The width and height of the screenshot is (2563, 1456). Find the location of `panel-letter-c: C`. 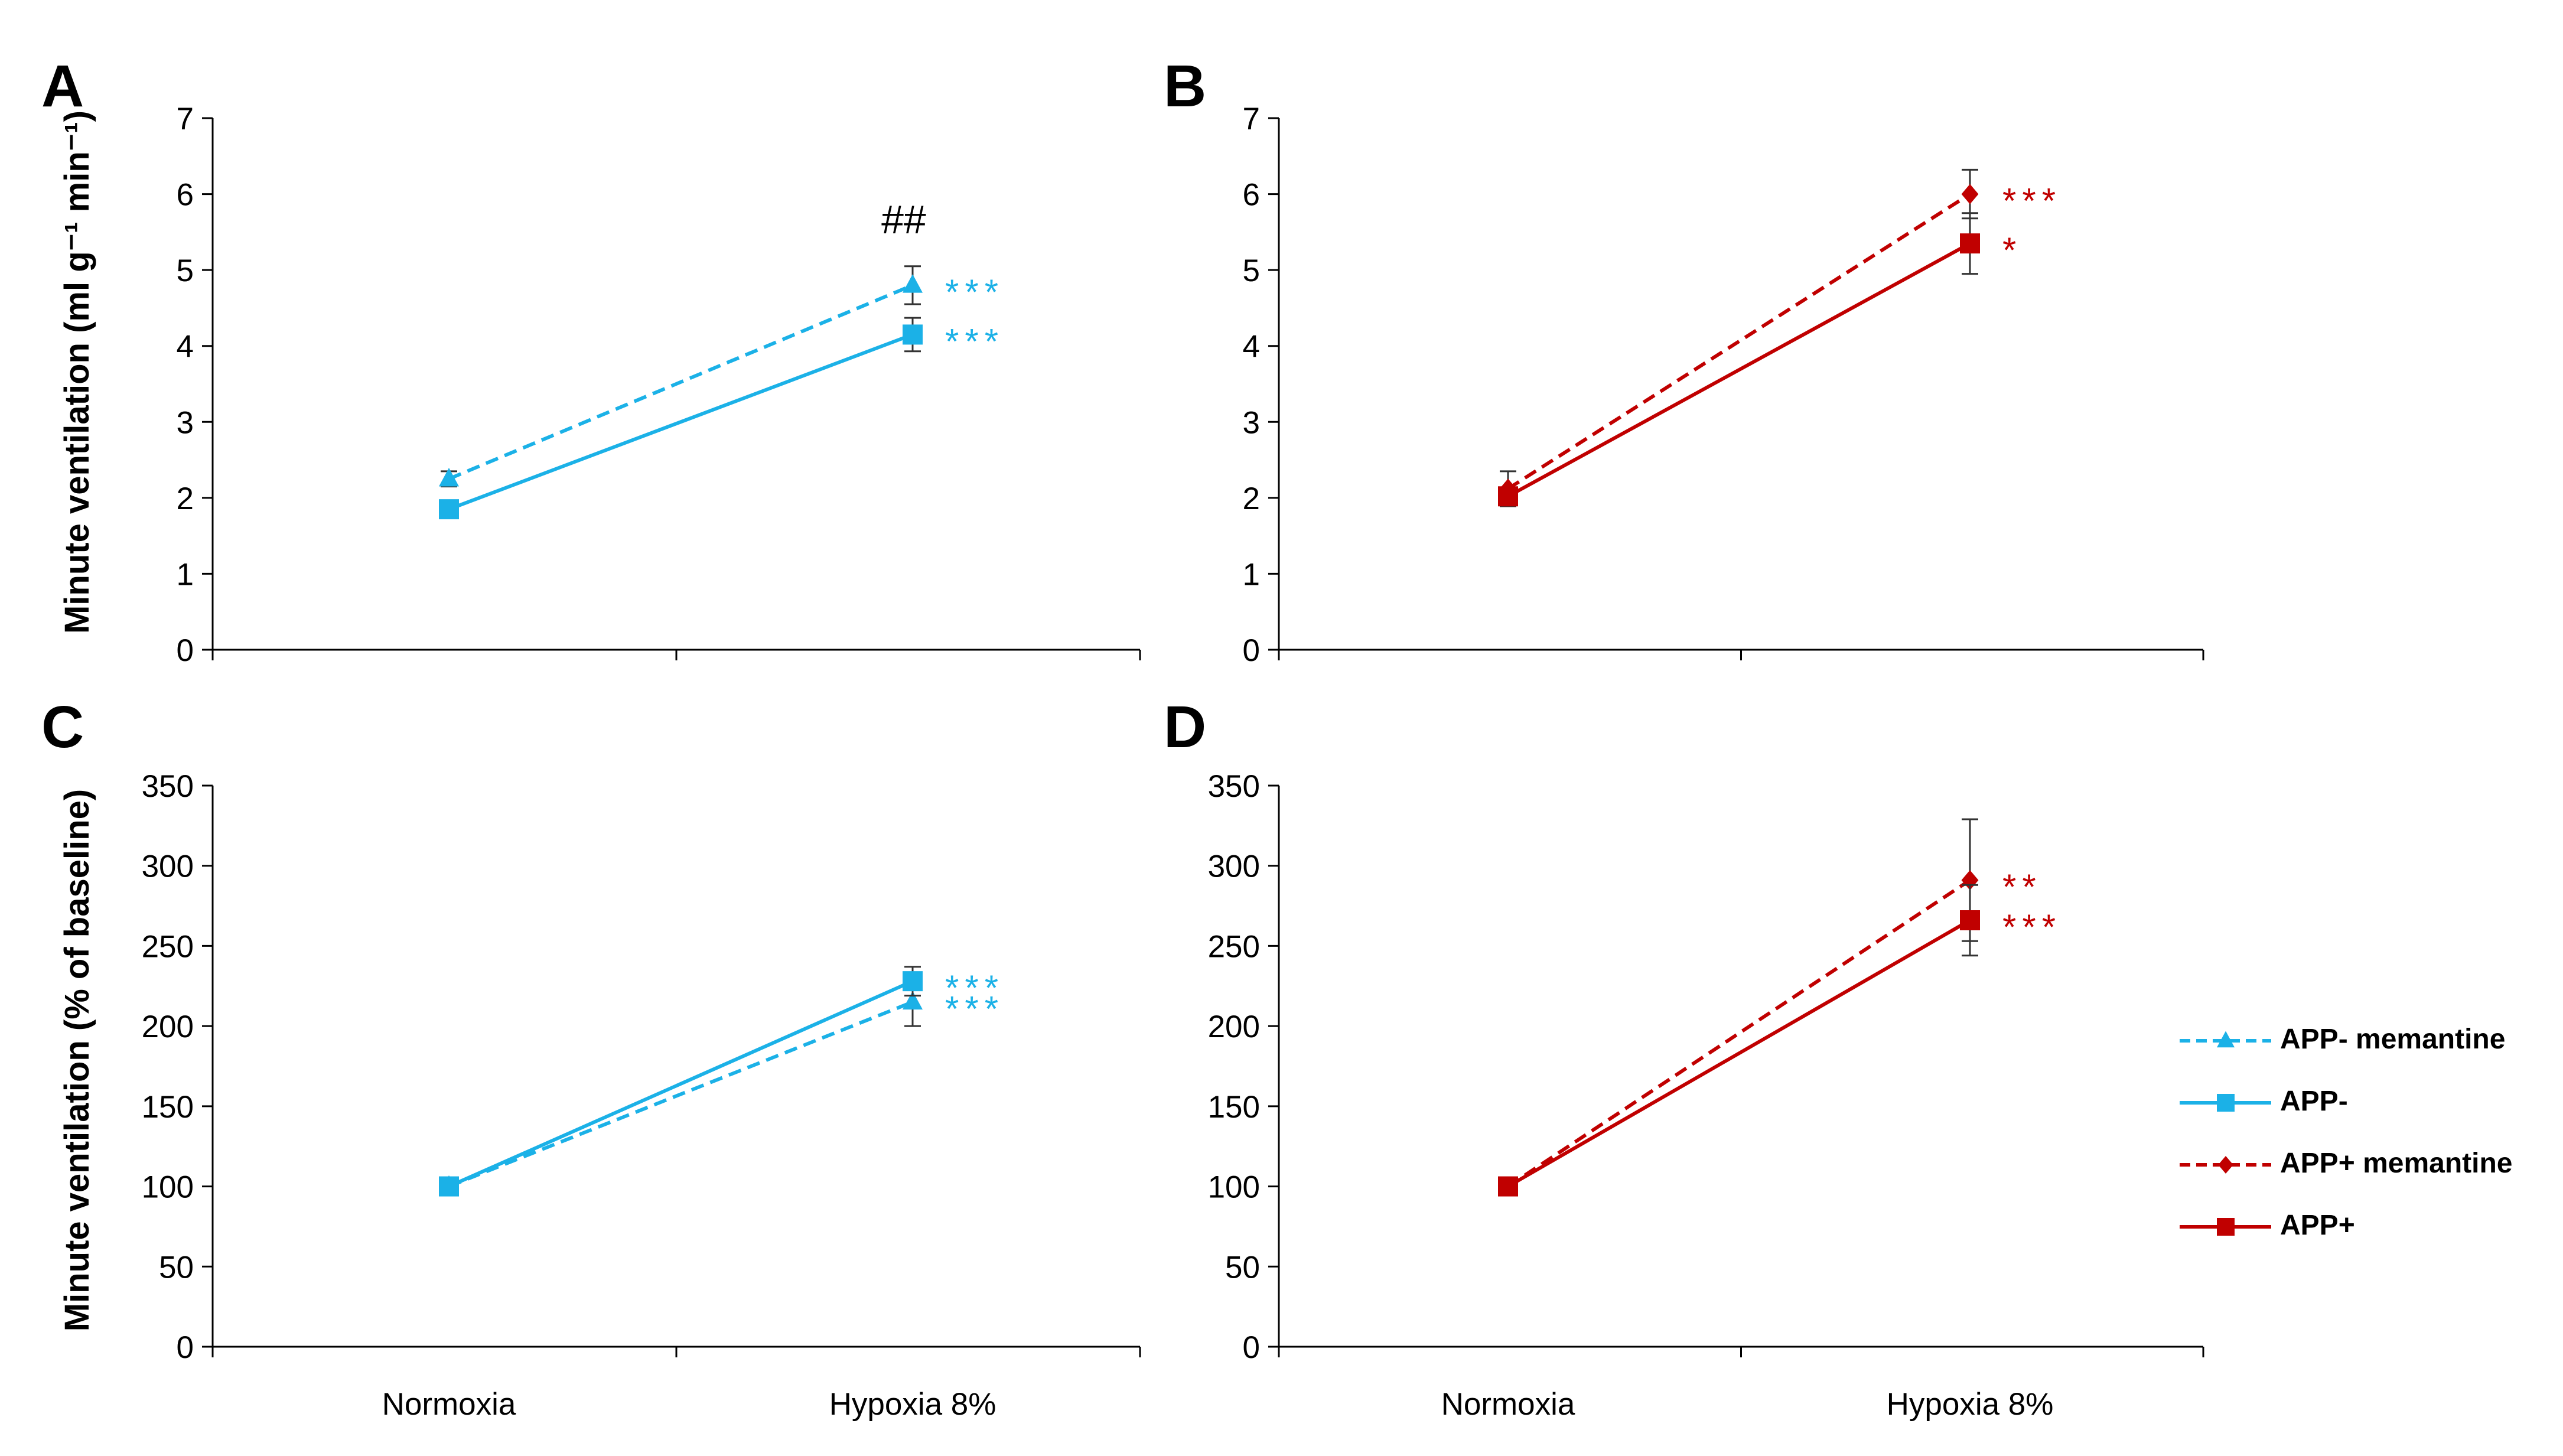

panel-letter-c: C is located at coordinates (62, 727).